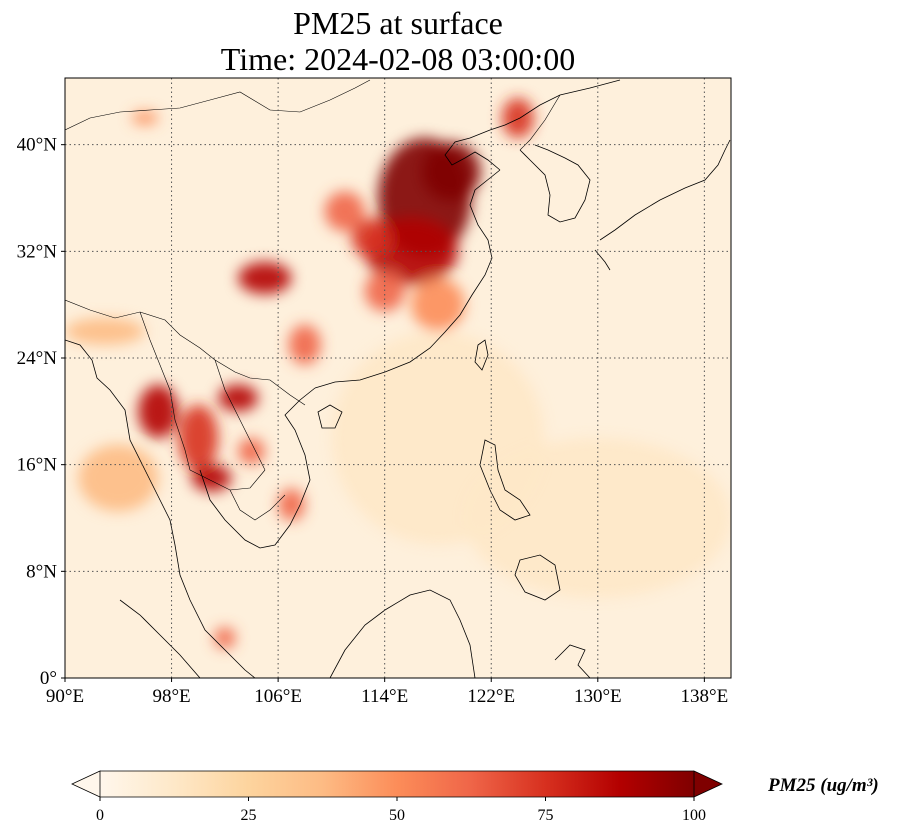 The image size is (905, 836). I want to click on map-title-line2: Time: 2024-02-08 03:00:00, so click(398, 59).